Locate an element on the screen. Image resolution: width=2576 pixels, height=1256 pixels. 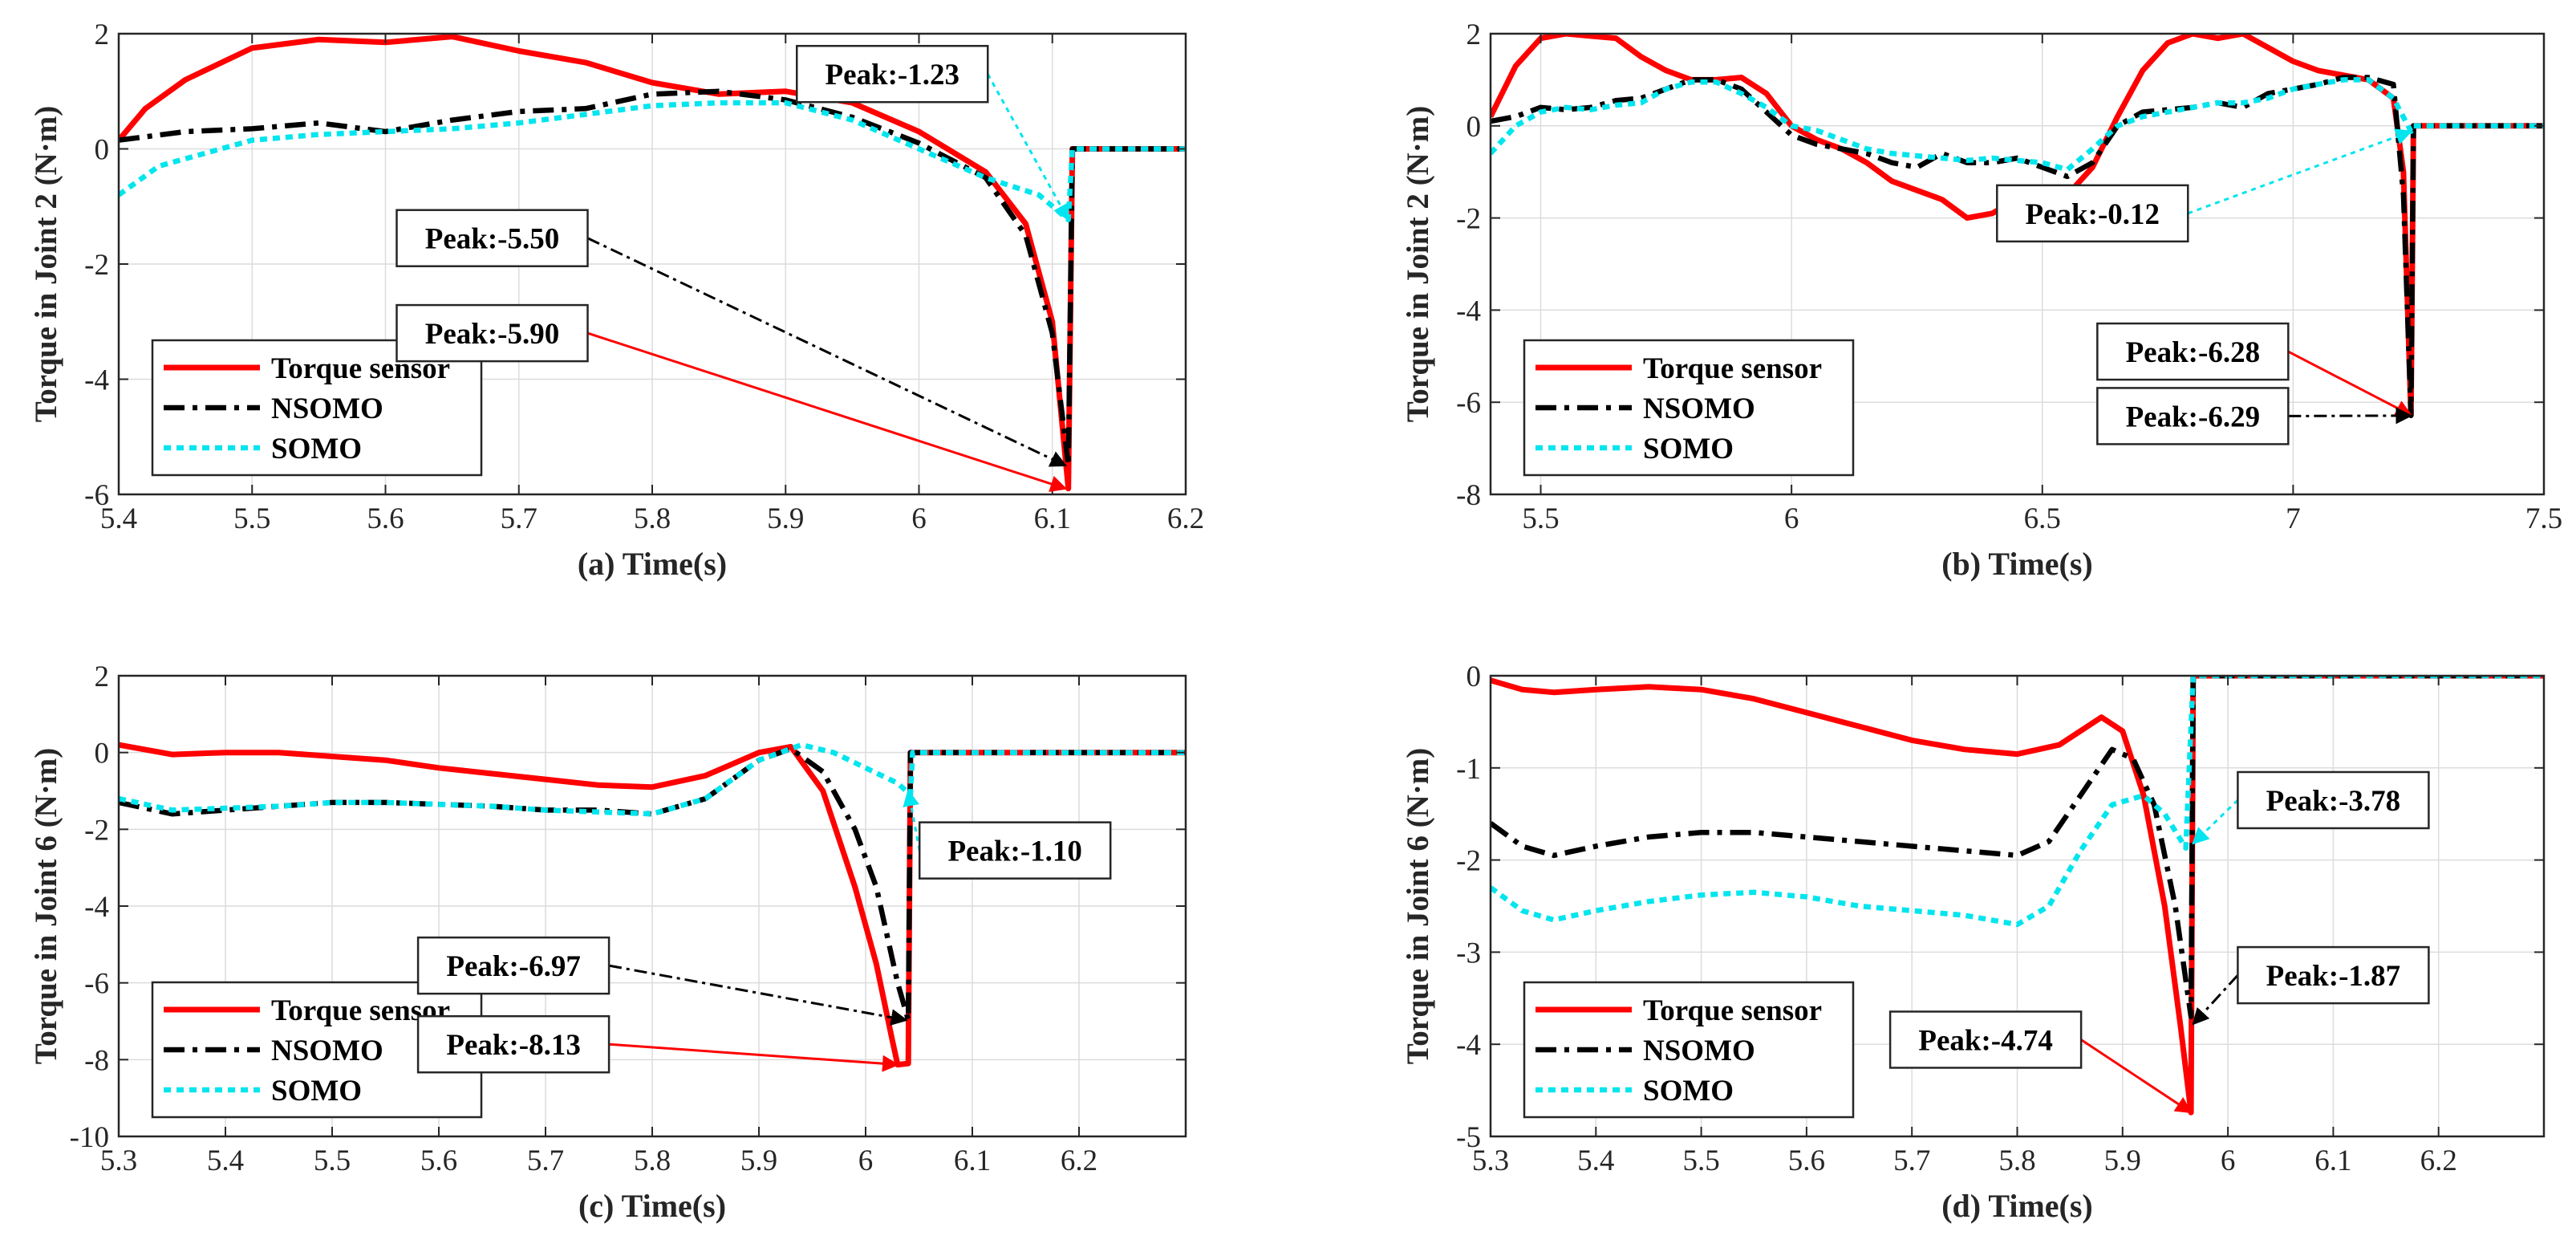
peak-annotation: Peak:-8.13 is located at coordinates (657, 1044).